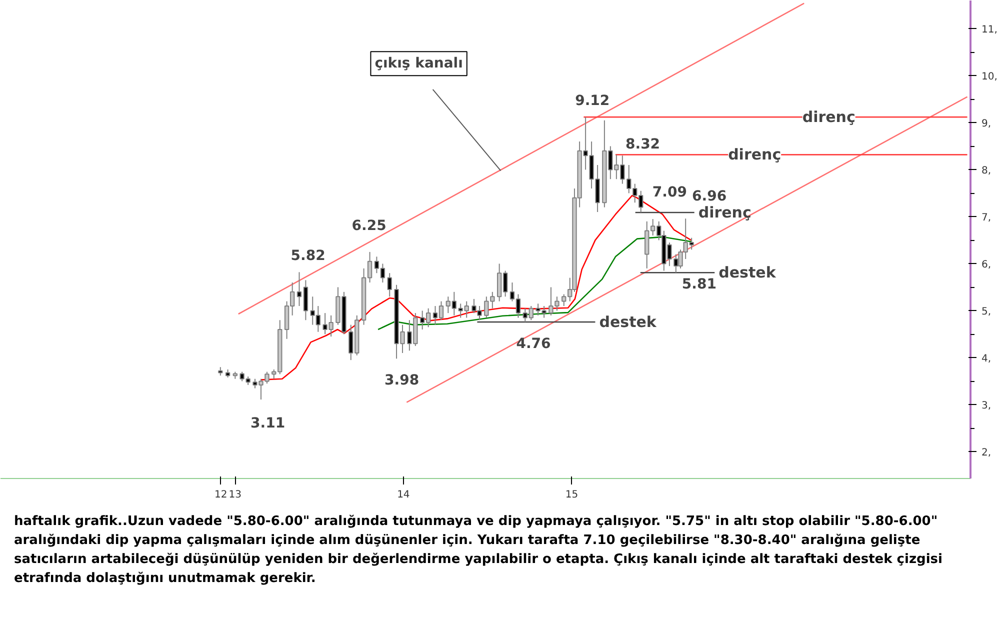 Image resolution: width=1000 pixels, height=636 pixels. What do you see at coordinates (643, 144) in the screenshot?
I see `annotation: 8.32` at bounding box center [643, 144].